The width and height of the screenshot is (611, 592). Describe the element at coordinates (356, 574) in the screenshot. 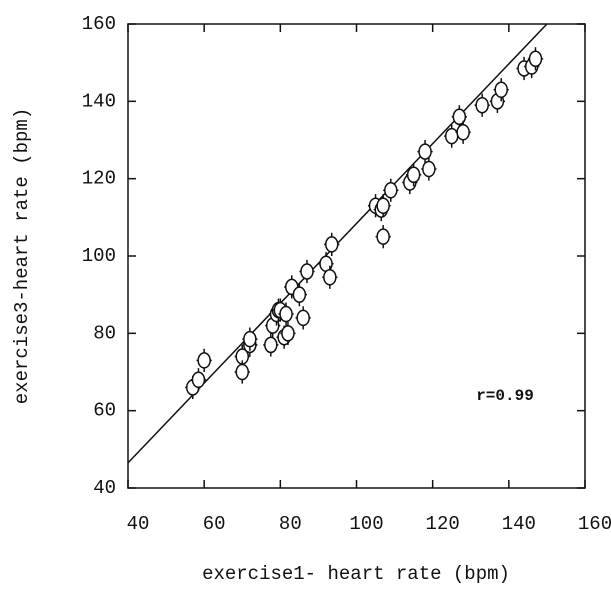

I see `x-axis-label: exercise1- heart rate (bpm)` at that location.